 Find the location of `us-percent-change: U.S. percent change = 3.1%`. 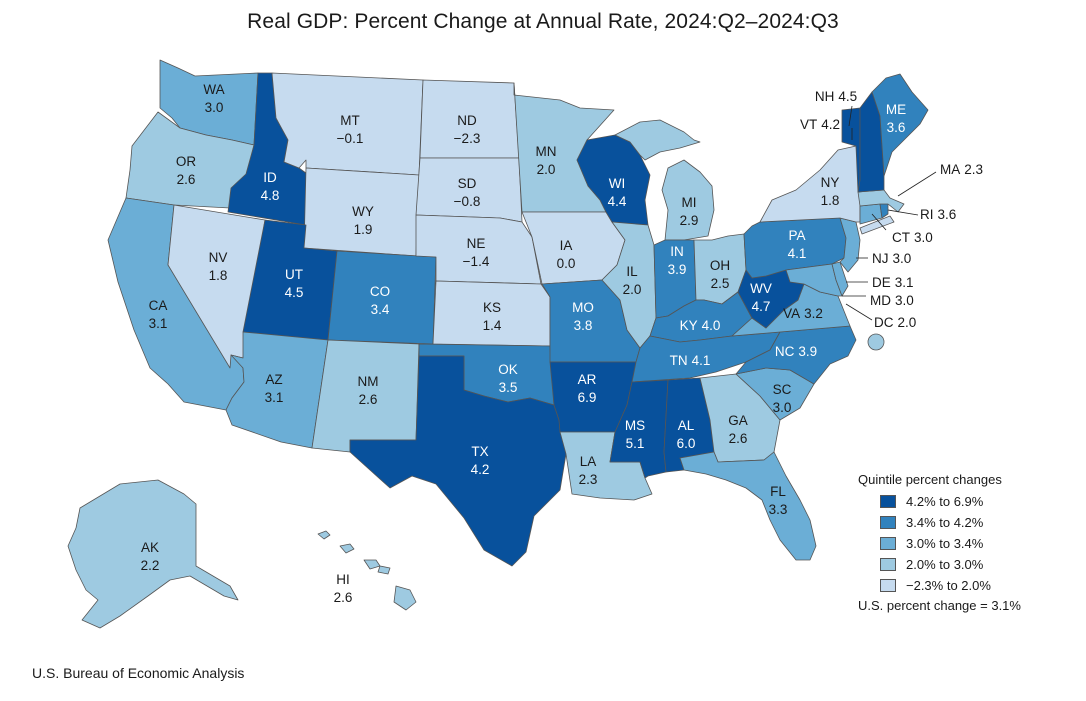

us-percent-change: U.S. percent change = 3.1% is located at coordinates (939, 605).